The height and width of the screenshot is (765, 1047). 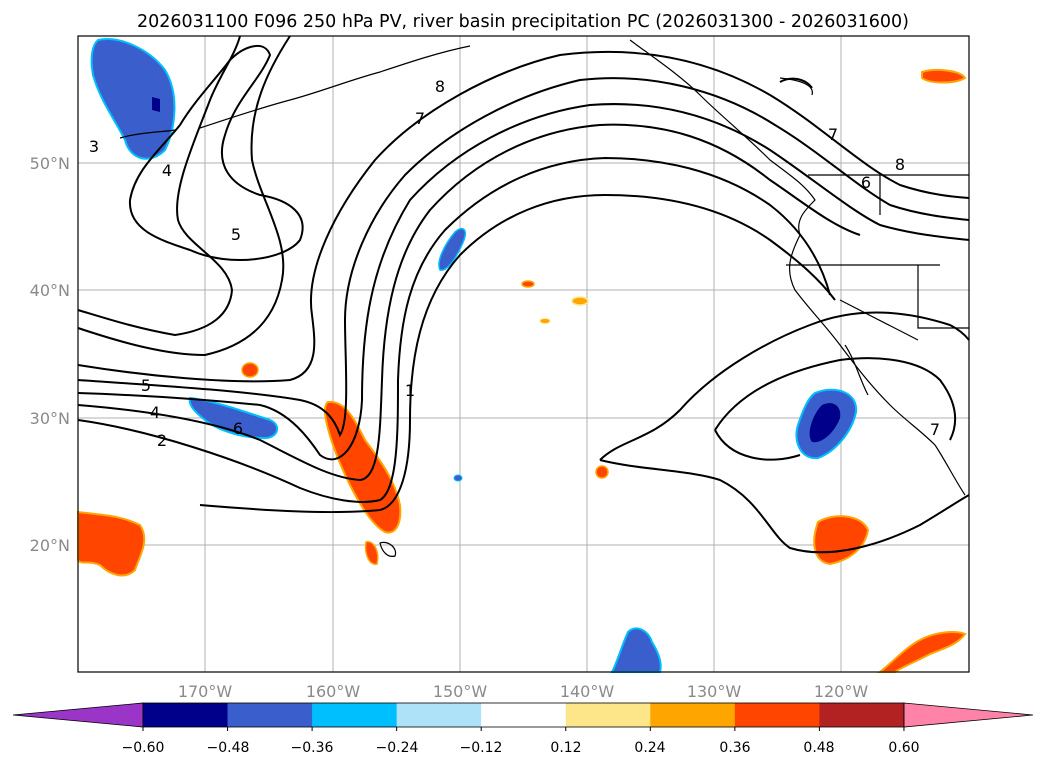 I want to click on lon-label: 140°W, so click(x=587, y=691).